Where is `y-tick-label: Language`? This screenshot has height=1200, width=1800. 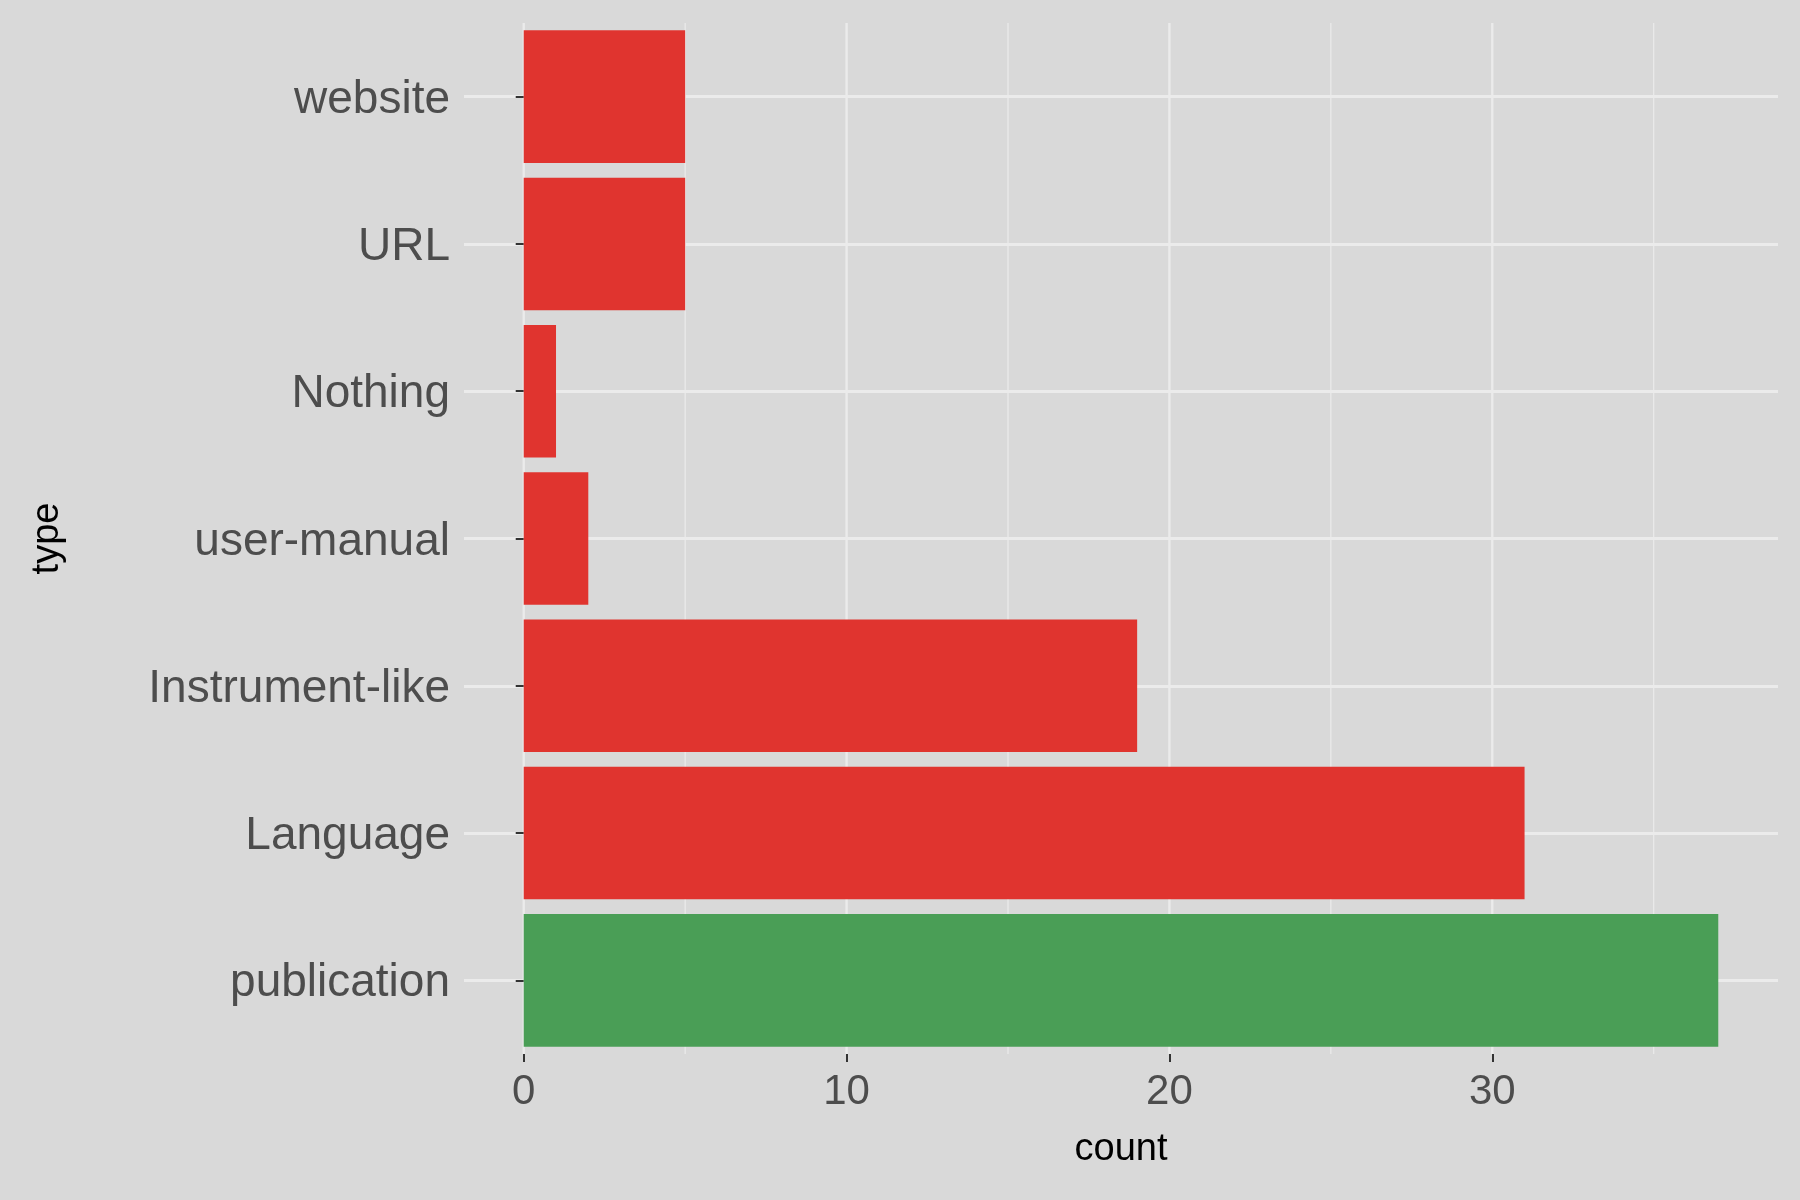
y-tick-label: Language is located at coordinates (347, 833).